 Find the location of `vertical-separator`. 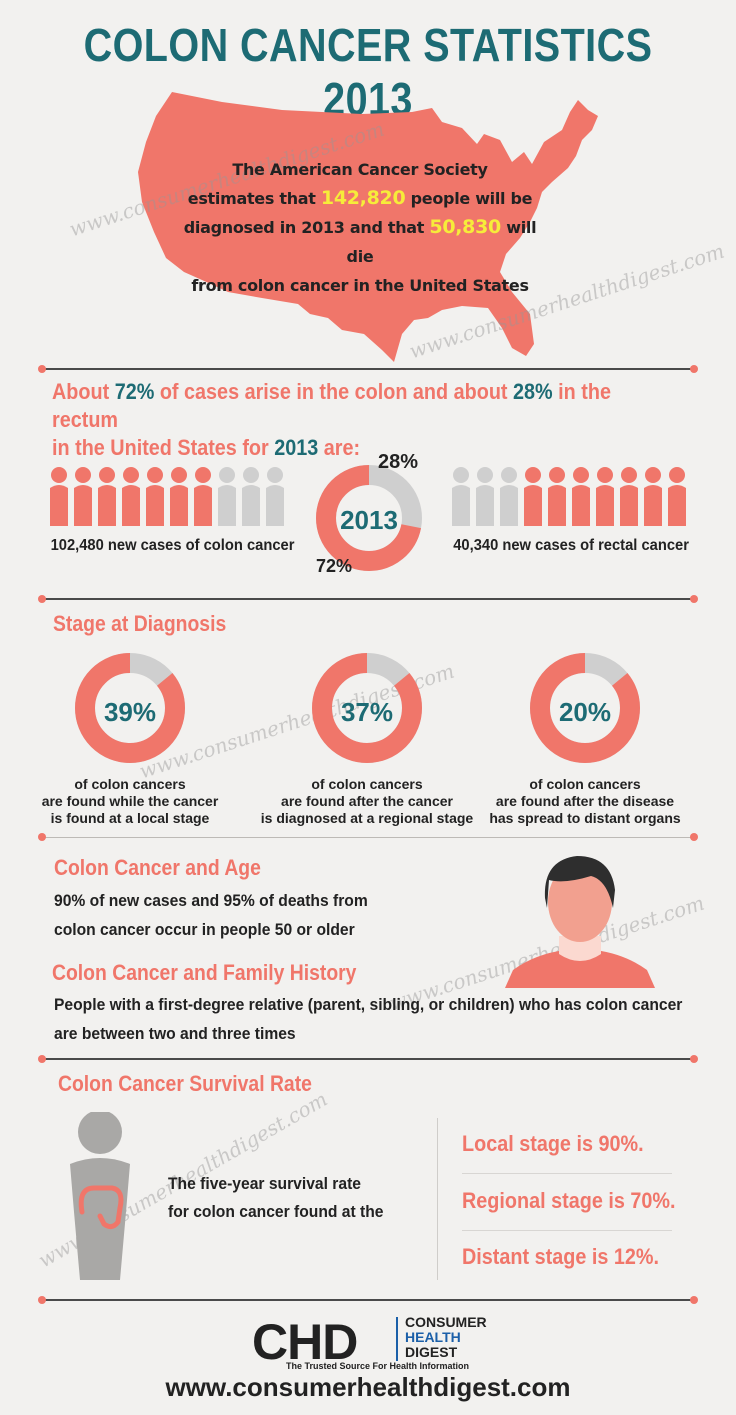

vertical-separator is located at coordinates (437, 1199).